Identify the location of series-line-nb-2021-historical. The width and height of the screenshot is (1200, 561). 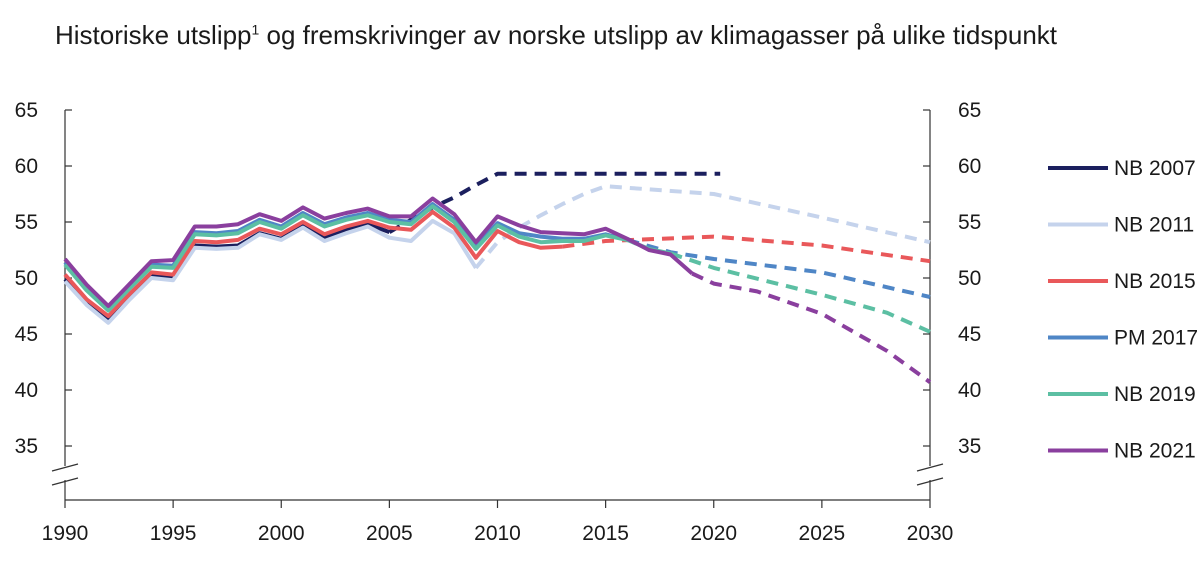
(378, 252).